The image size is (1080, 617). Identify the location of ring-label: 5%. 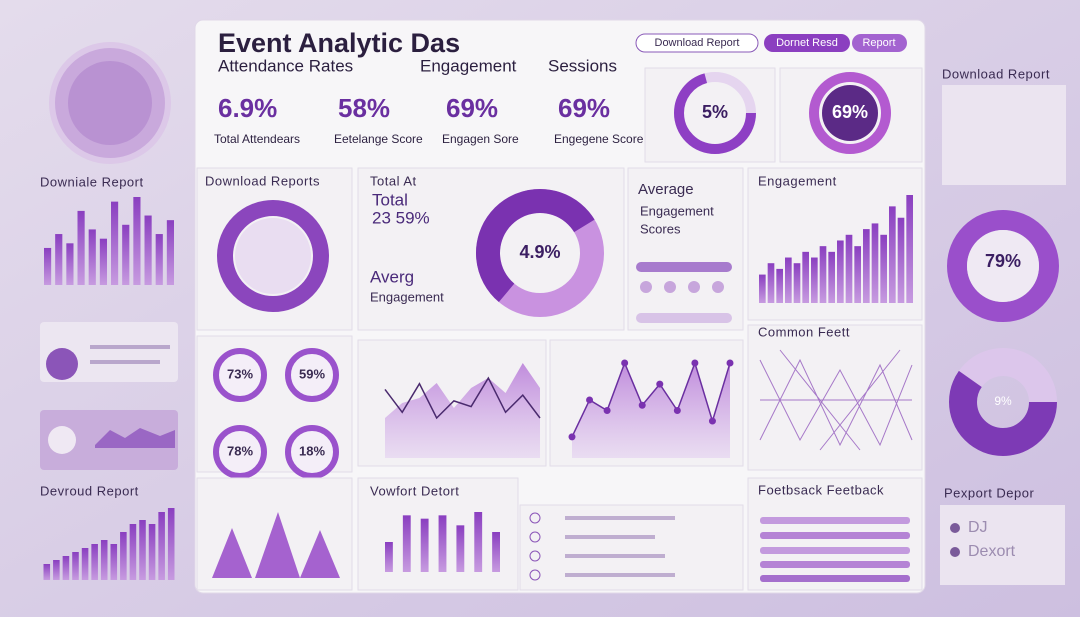
(715, 112).